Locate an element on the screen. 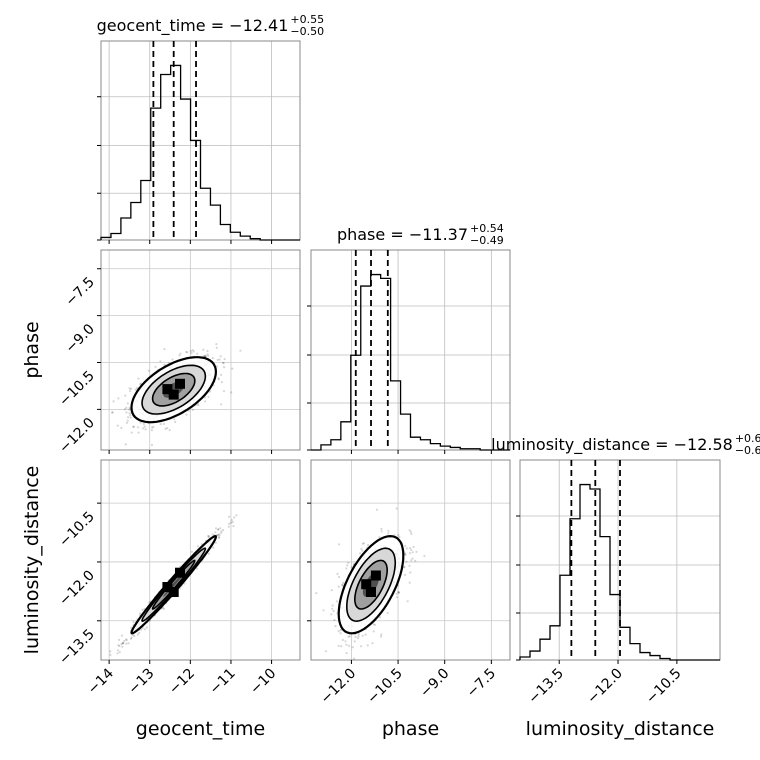 Image resolution: width=760 pixels, height=760 pixels. y-tick-label-phase: −12.0 is located at coordinates (77, 436).